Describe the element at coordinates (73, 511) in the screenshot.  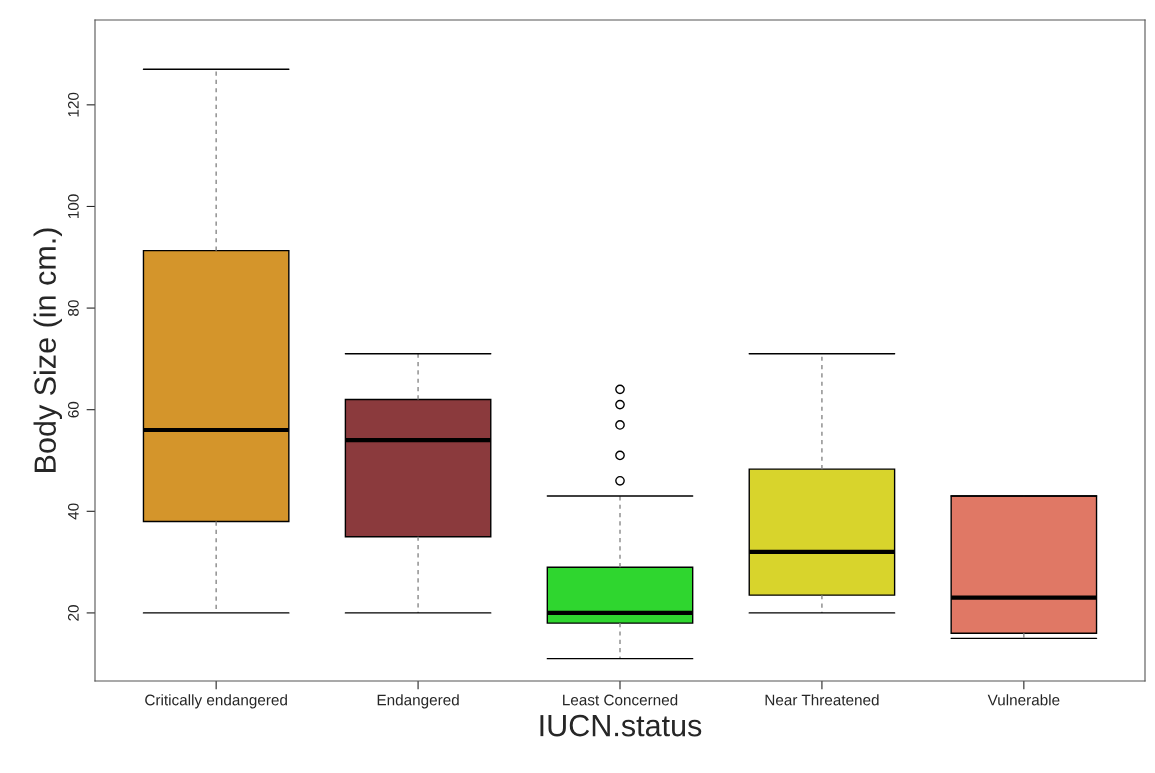
I see `y-tick-label: 40` at that location.